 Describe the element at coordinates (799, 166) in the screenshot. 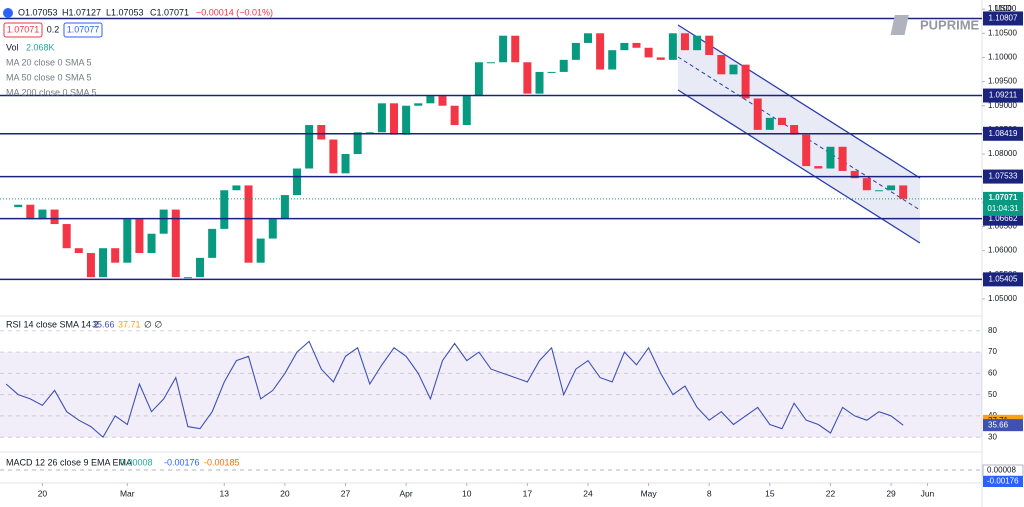

I see `channel-lower` at that location.